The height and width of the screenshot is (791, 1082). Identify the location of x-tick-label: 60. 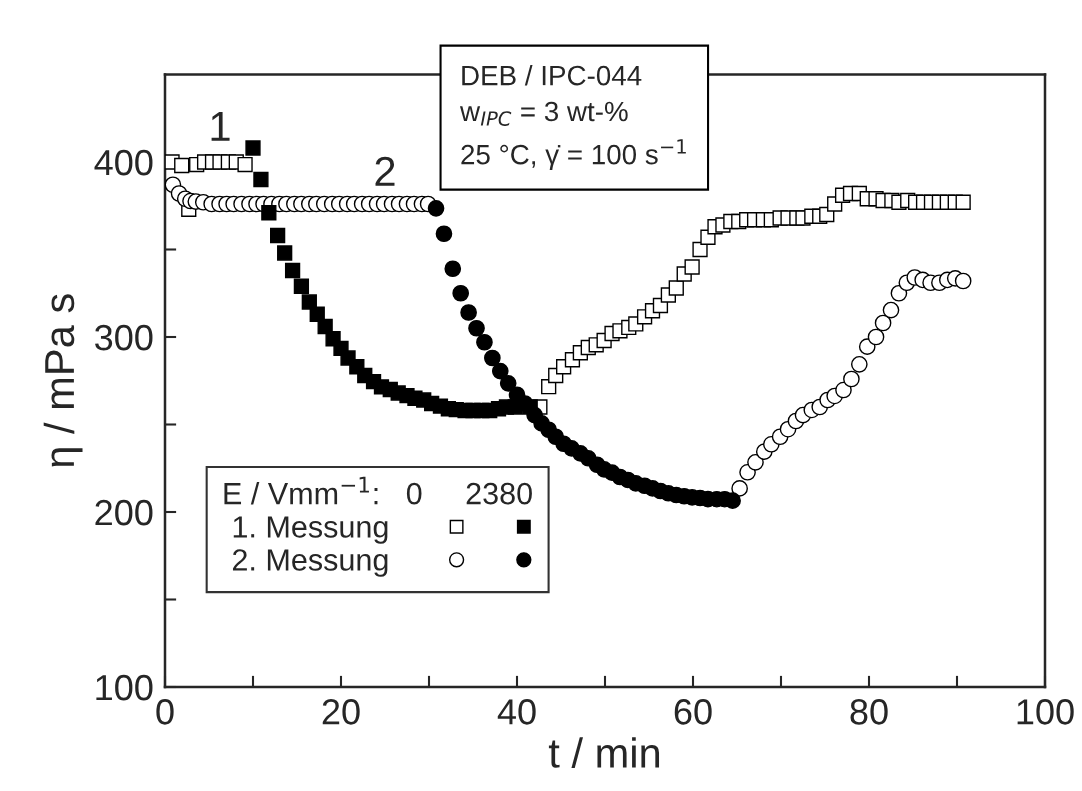
(693, 712).